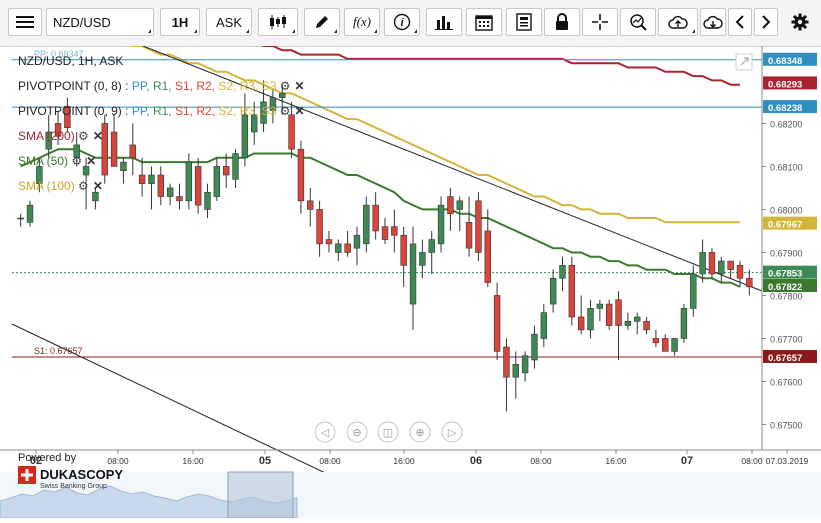 Image resolution: width=821 pixels, height=523 pixels. I want to click on chart-type-button, so click(278, 22).